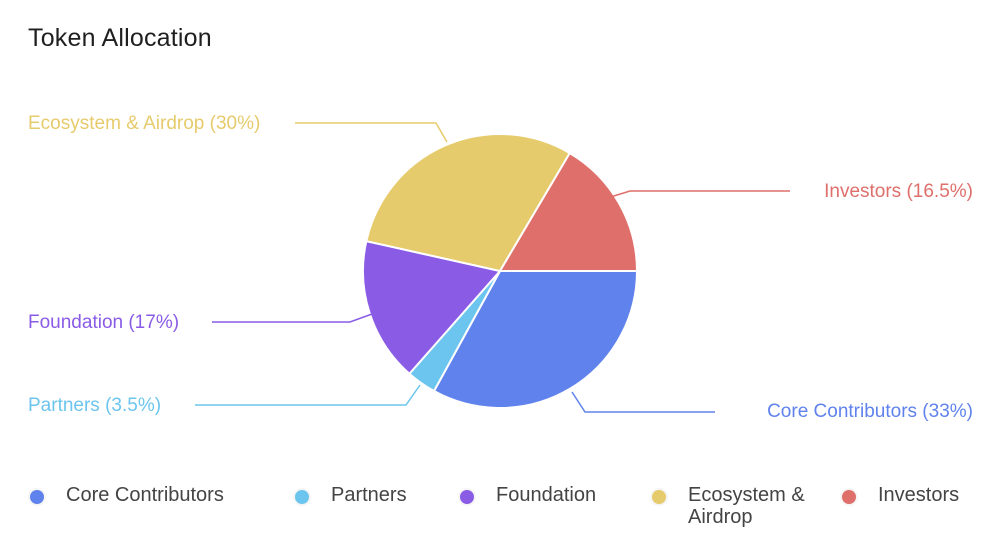 The width and height of the screenshot is (1000, 551). I want to click on legend-item-core-contributors: Core Contributors, so click(127, 495).